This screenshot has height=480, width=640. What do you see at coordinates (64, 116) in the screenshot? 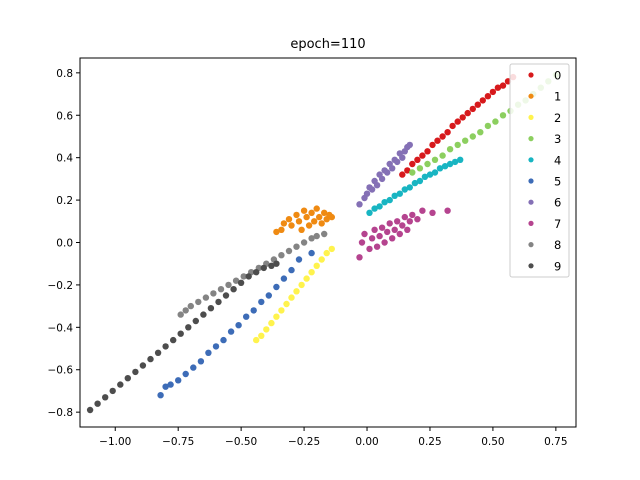
I see `y-tick-label: 0.6` at bounding box center [64, 116].